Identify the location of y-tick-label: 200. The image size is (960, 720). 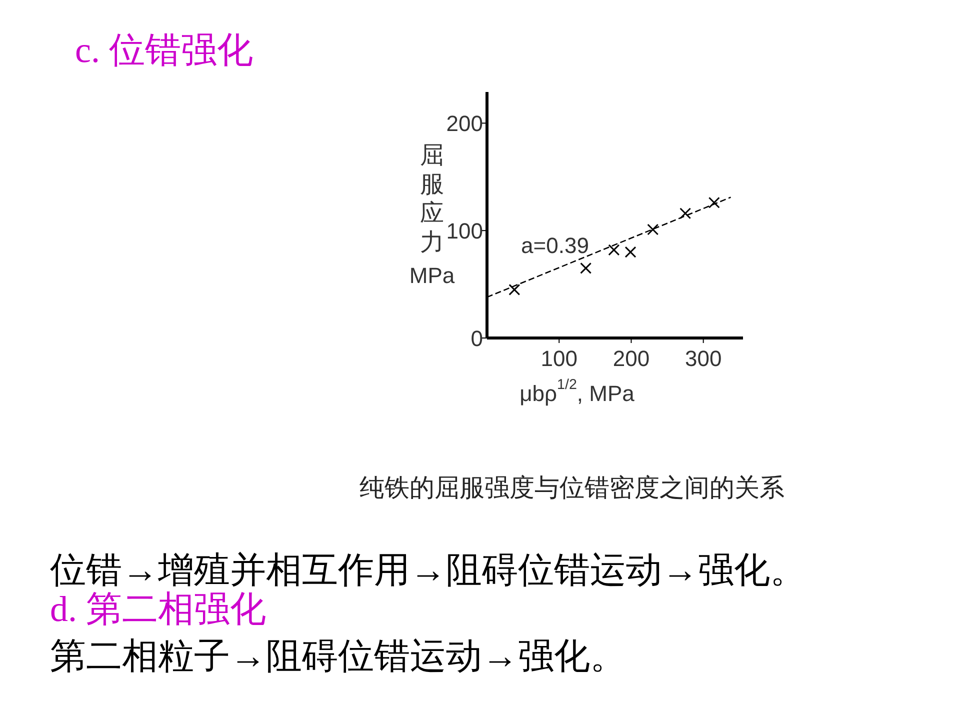
(464, 123).